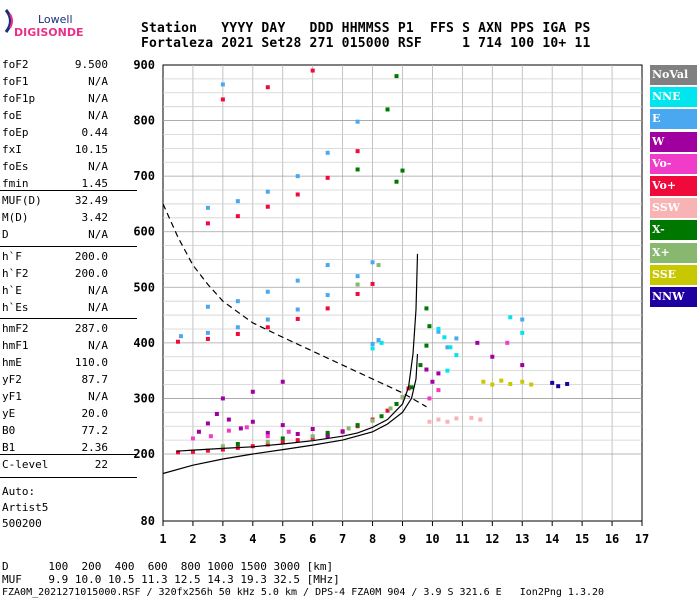  I want to click on param-value: 22, so click(101, 464).